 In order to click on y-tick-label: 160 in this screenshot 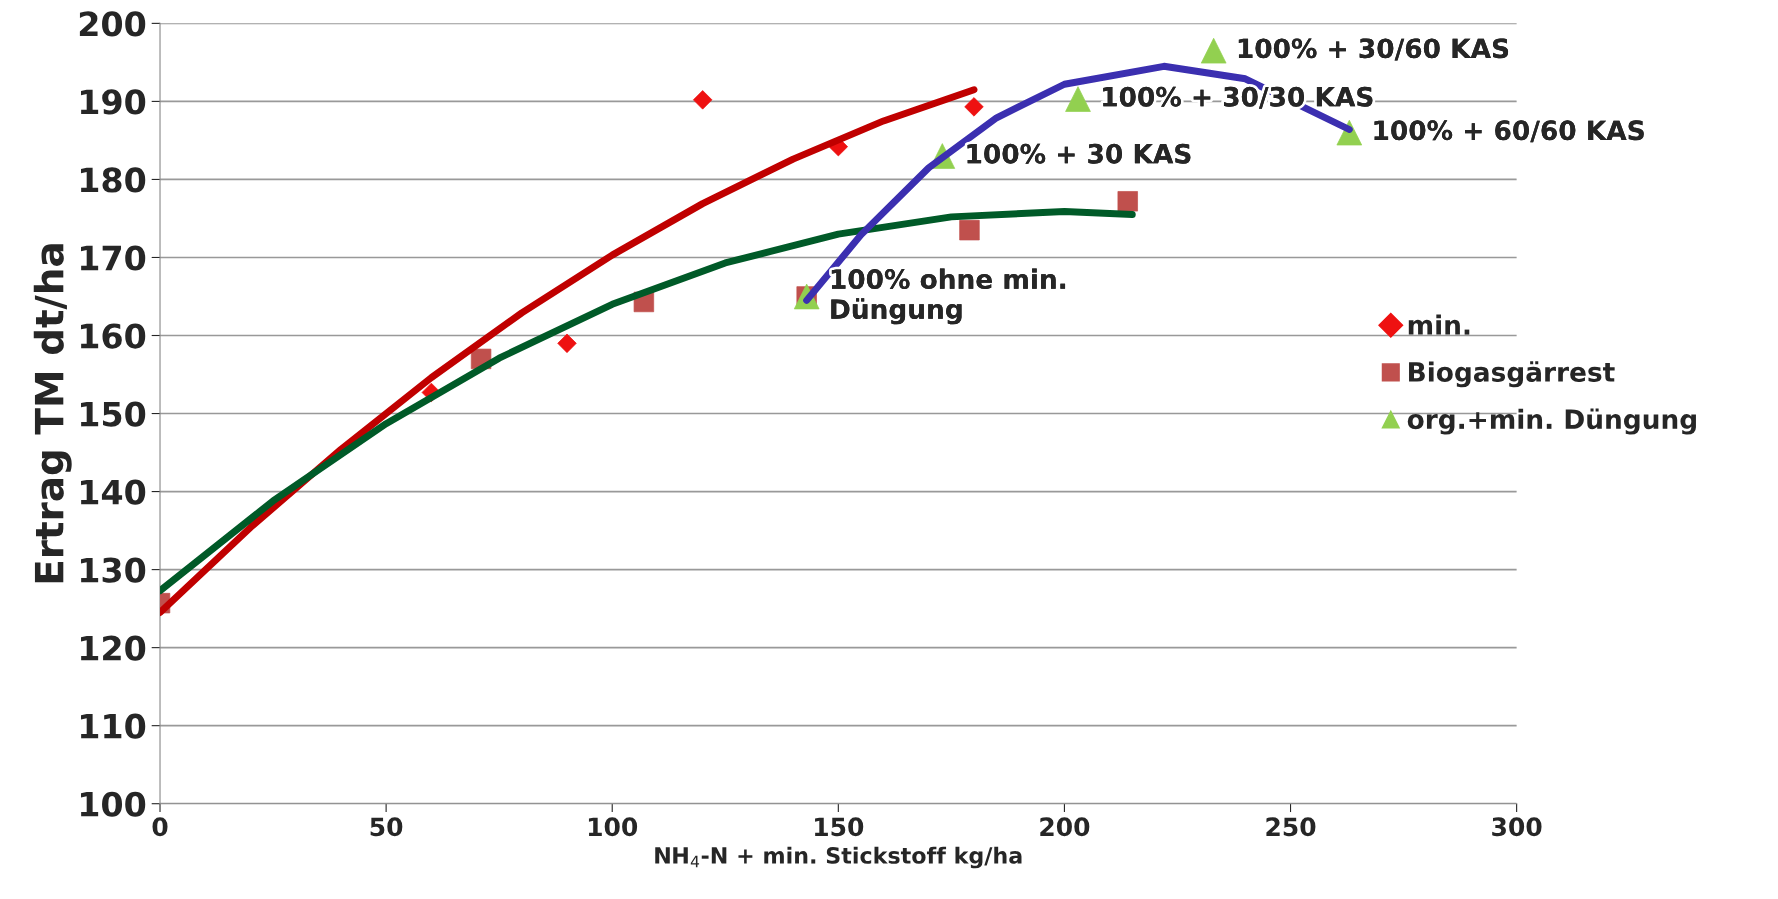, I will do `click(113, 336)`.